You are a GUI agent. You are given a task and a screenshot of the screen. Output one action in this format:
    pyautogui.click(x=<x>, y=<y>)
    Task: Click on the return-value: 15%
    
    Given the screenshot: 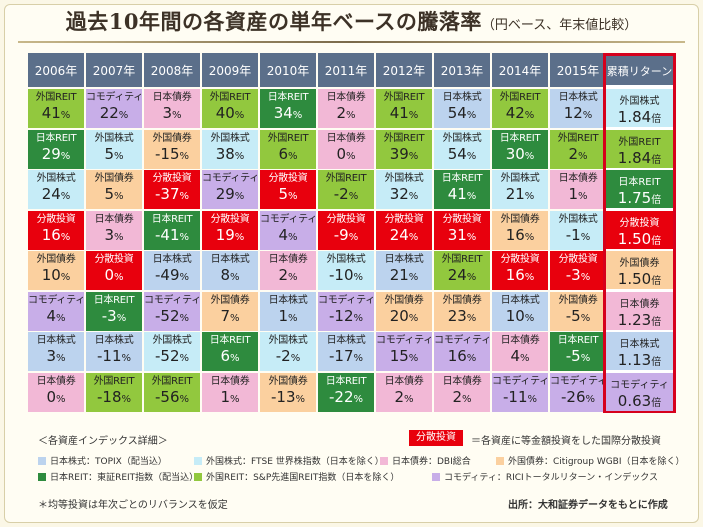 What is the action you would take?
    pyautogui.click(x=404, y=356)
    